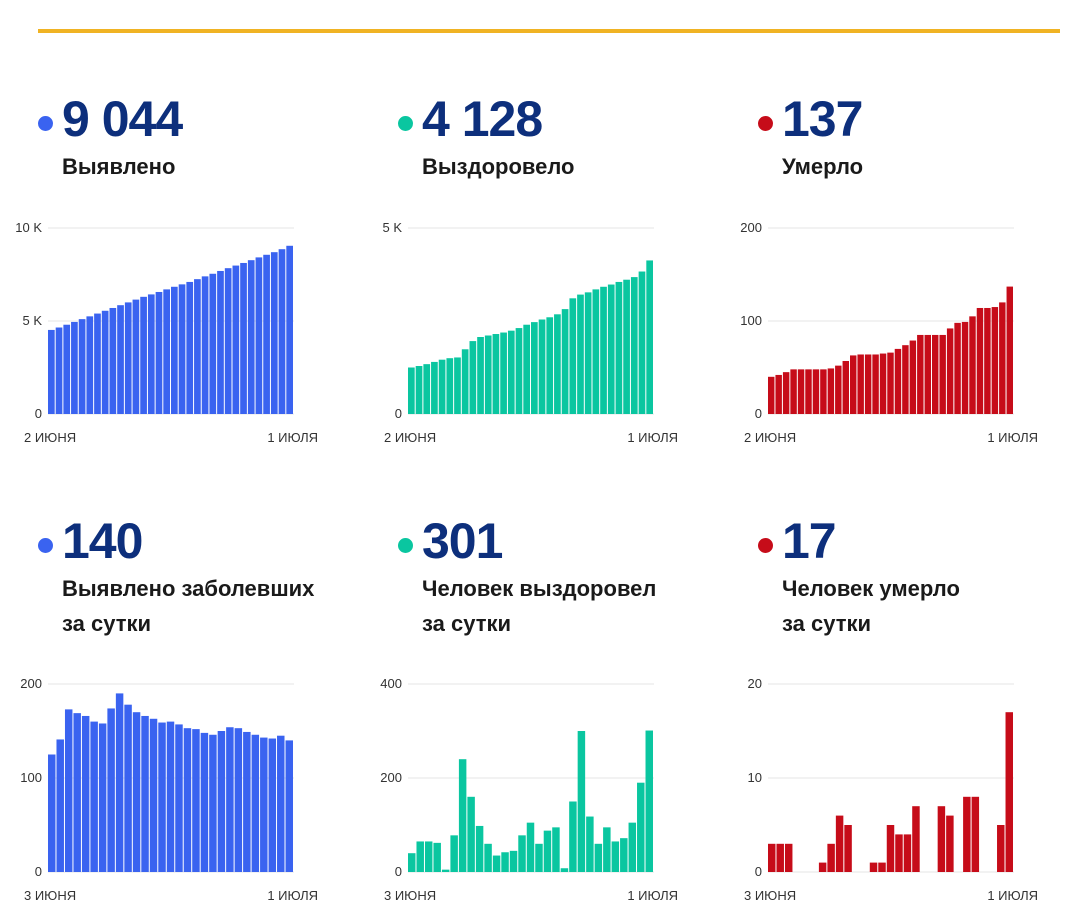  Describe the element at coordinates (32, 320) in the screenshot. I see `y-tick-label: 5 K` at that location.